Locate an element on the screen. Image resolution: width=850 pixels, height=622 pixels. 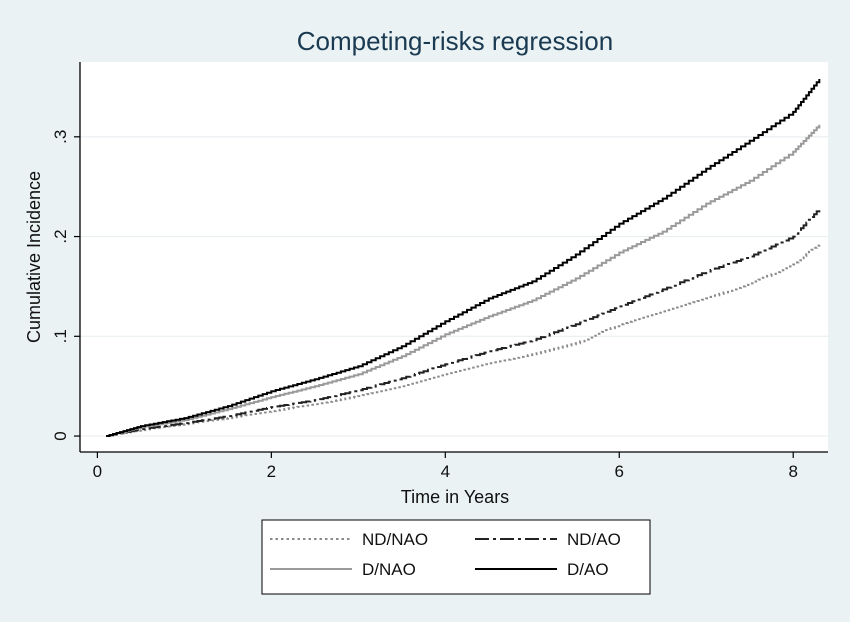
y-tick-label: 0 is located at coordinates (60, 435).